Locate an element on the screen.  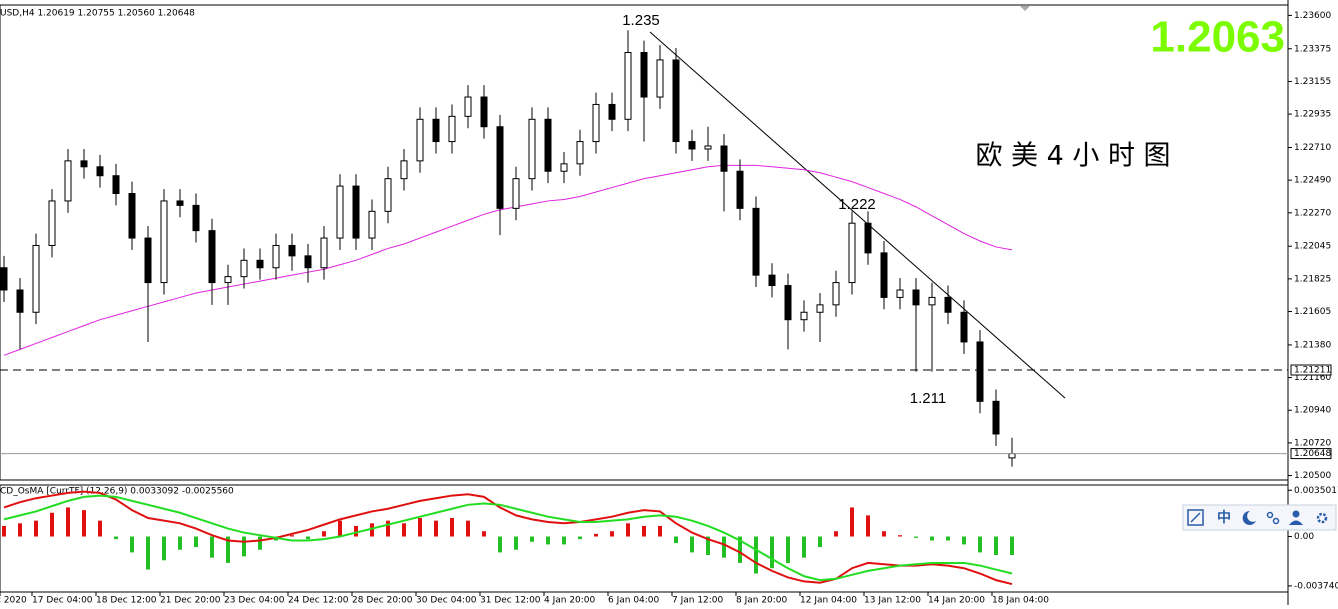
y-tick-label: 1.20720 is located at coordinates (1312, 443).